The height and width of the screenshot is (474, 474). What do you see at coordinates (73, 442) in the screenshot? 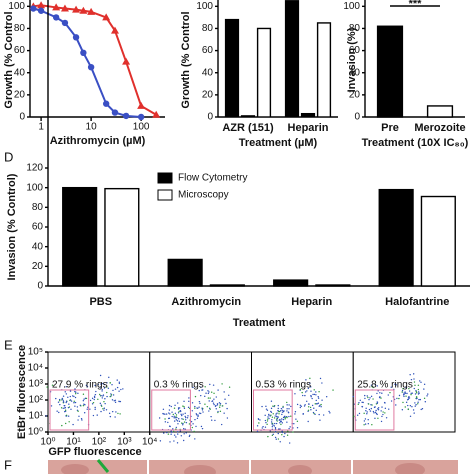
I see `x-tick-label: 10¹` at bounding box center [73, 442].